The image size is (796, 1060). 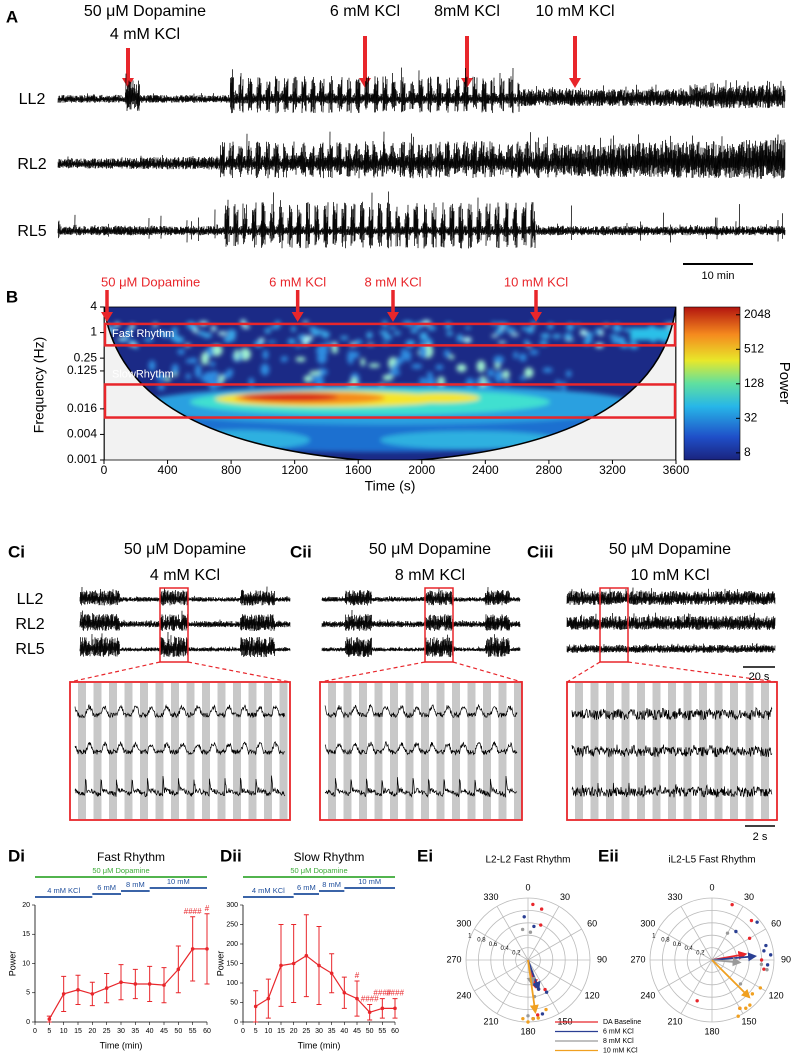 I want to click on panel-label: Dii, so click(x=231, y=855).